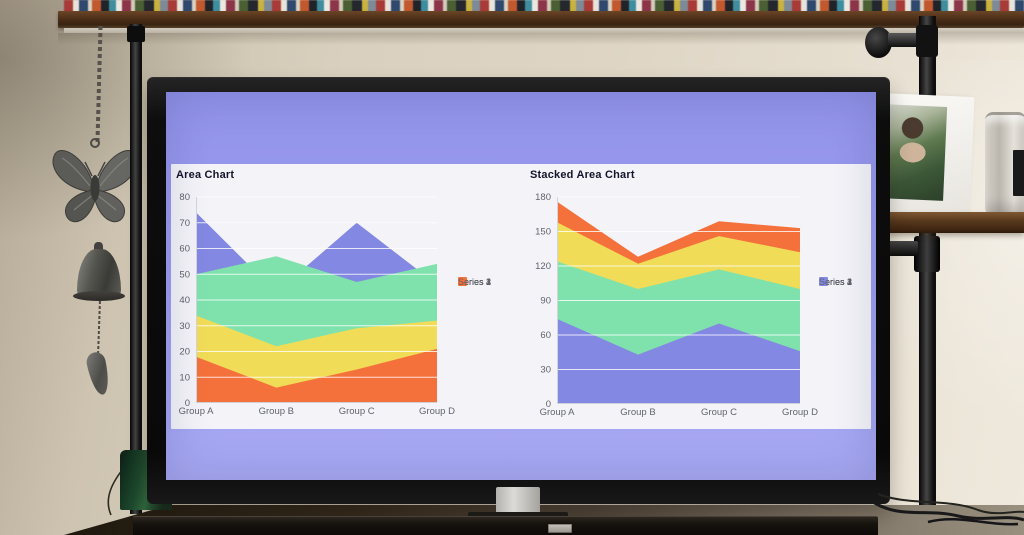 The image size is (1024, 535). I want to click on pipe-stub, so click(901, 248).